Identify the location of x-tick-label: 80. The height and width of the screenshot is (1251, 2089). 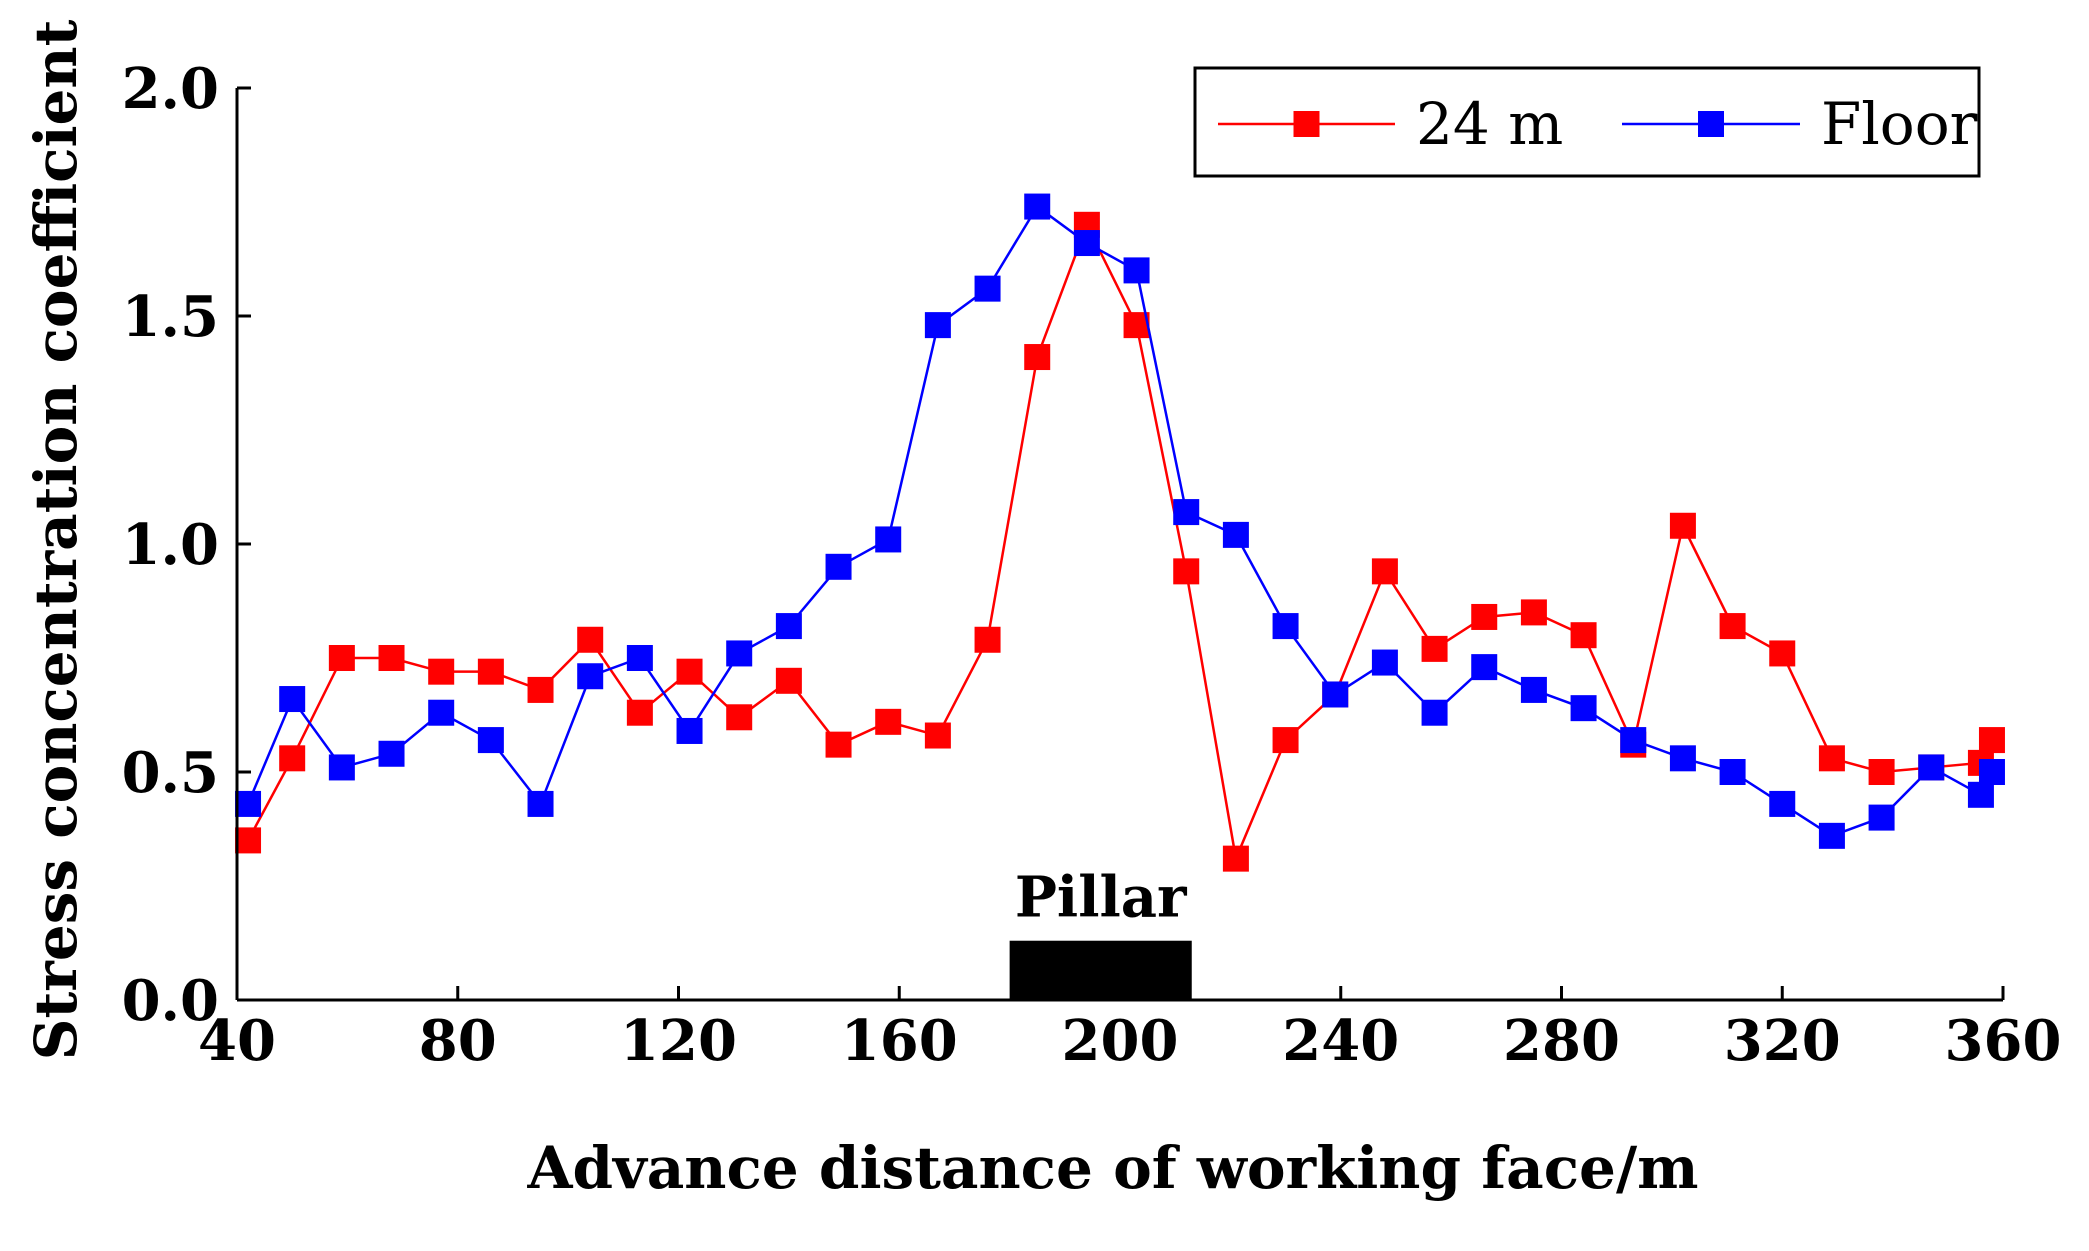
(458, 1041).